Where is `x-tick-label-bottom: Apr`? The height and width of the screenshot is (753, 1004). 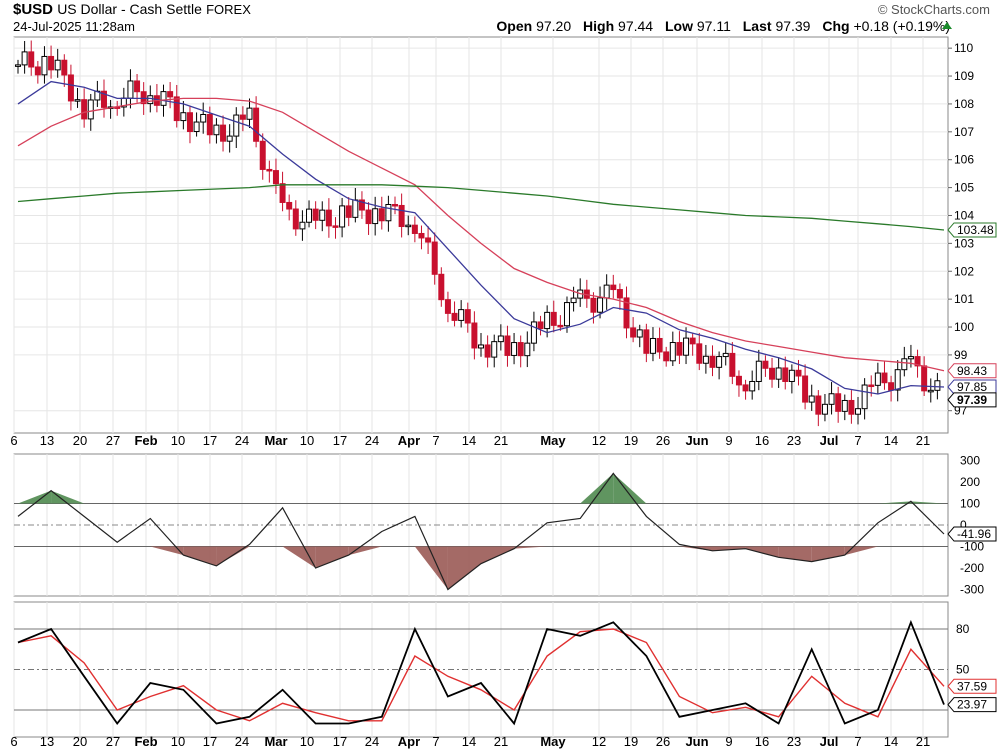
x-tick-label-bottom: Apr is located at coordinates (409, 741).